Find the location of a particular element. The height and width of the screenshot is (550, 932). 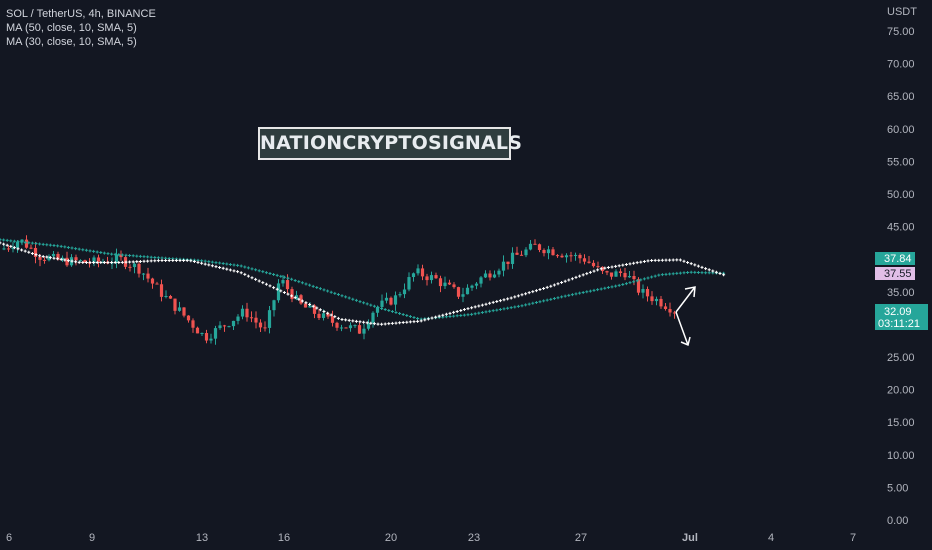

time-tick-label: 13 is located at coordinates (202, 538).